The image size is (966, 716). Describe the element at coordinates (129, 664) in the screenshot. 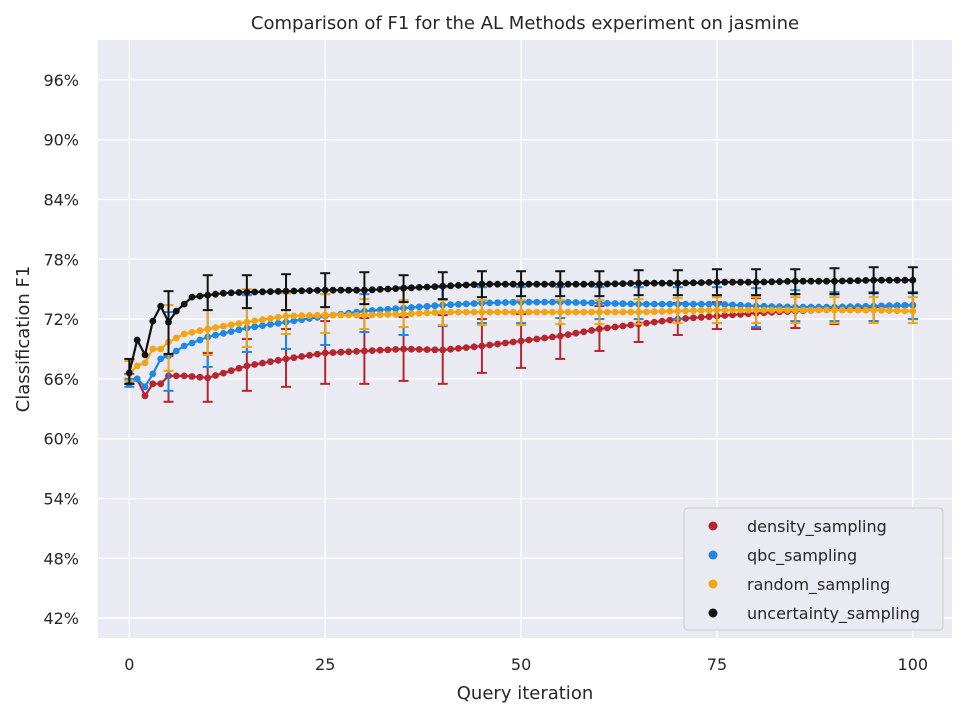

I see `x-tick-label: 0` at that location.